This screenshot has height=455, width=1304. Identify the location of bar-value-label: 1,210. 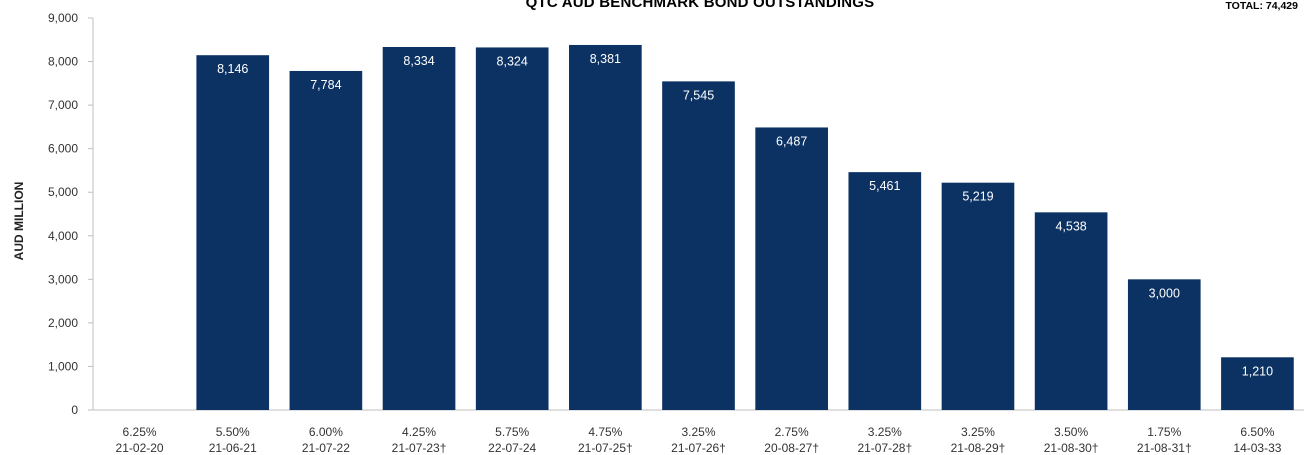
(1257, 371).